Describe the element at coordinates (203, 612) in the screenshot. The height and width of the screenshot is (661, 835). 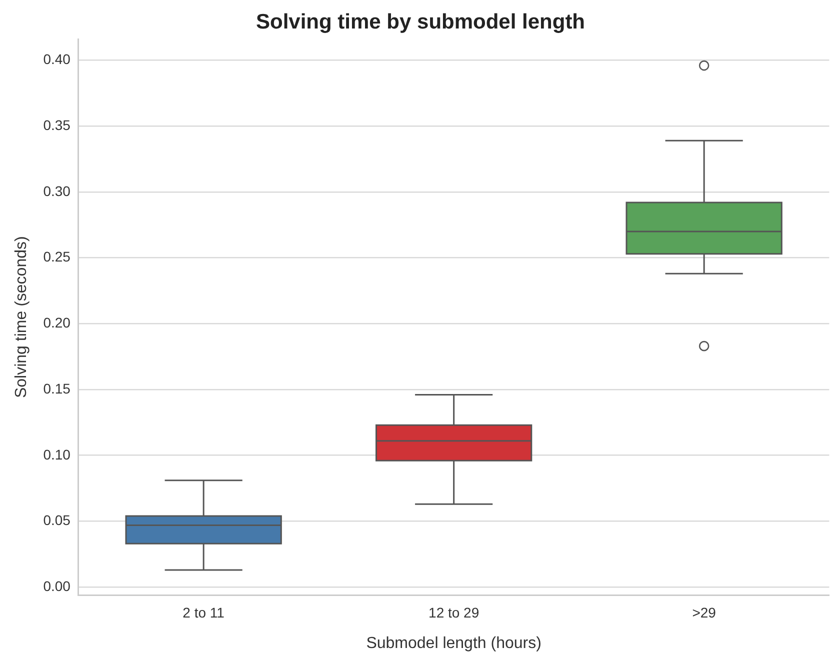
I see `x-tick-label: 2 to 11` at that location.